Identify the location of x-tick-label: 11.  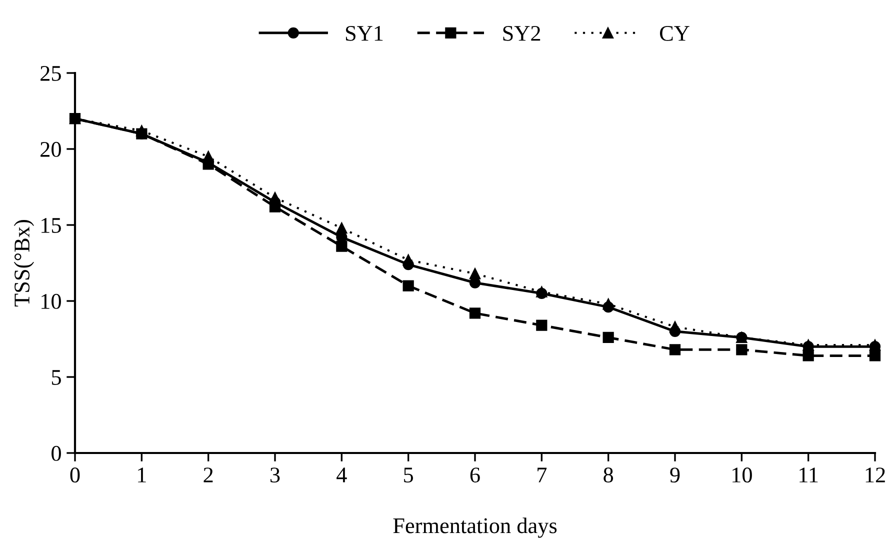
(809, 475).